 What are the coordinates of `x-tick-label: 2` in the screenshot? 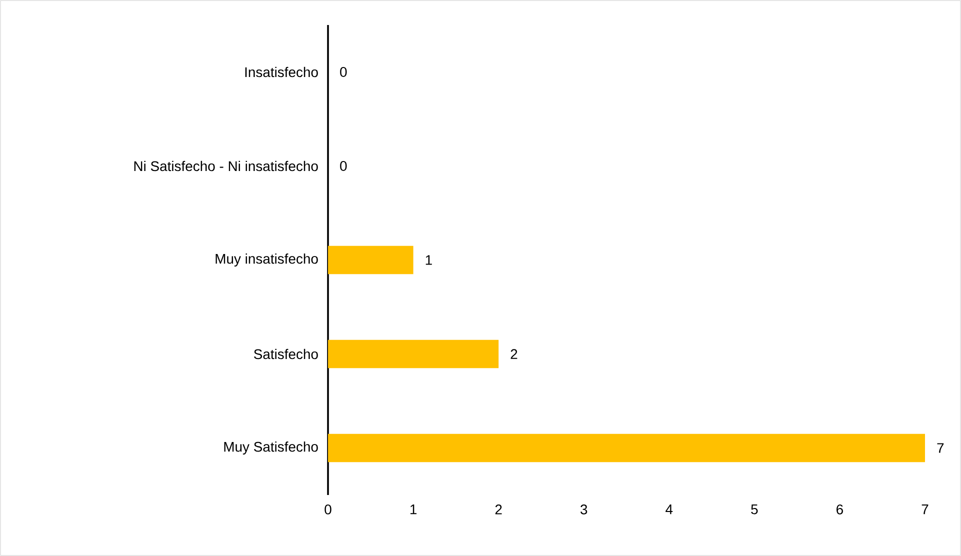 It's located at (498, 509).